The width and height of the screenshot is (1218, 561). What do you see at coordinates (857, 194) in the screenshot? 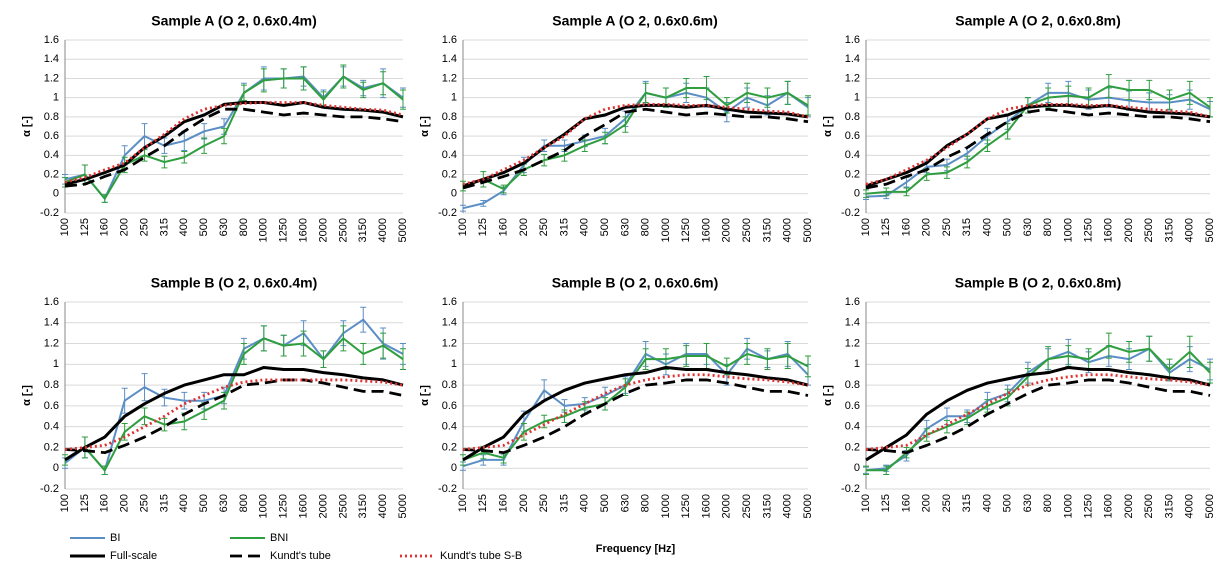
I see `y-tick-label: 0` at bounding box center [857, 194].